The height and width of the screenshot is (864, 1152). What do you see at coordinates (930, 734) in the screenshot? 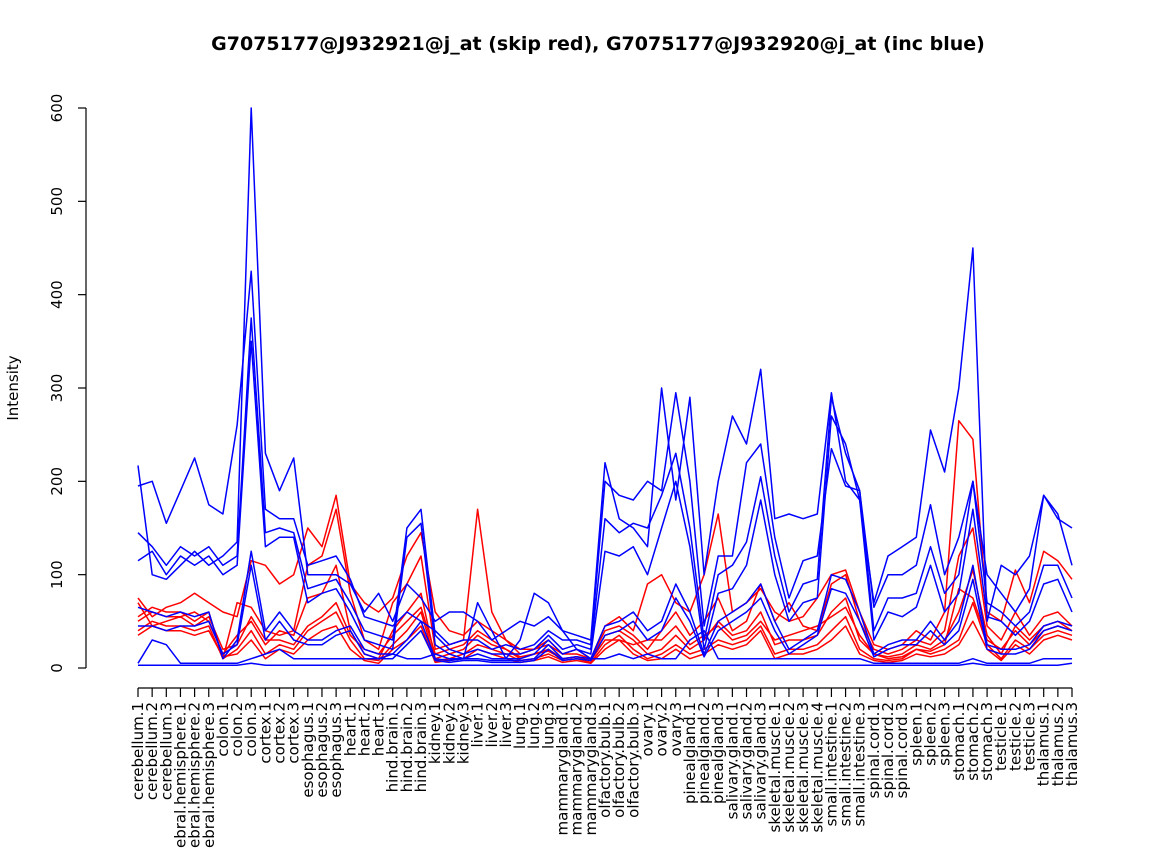
I see `x-tick-label: spleen.2` at bounding box center [930, 734].